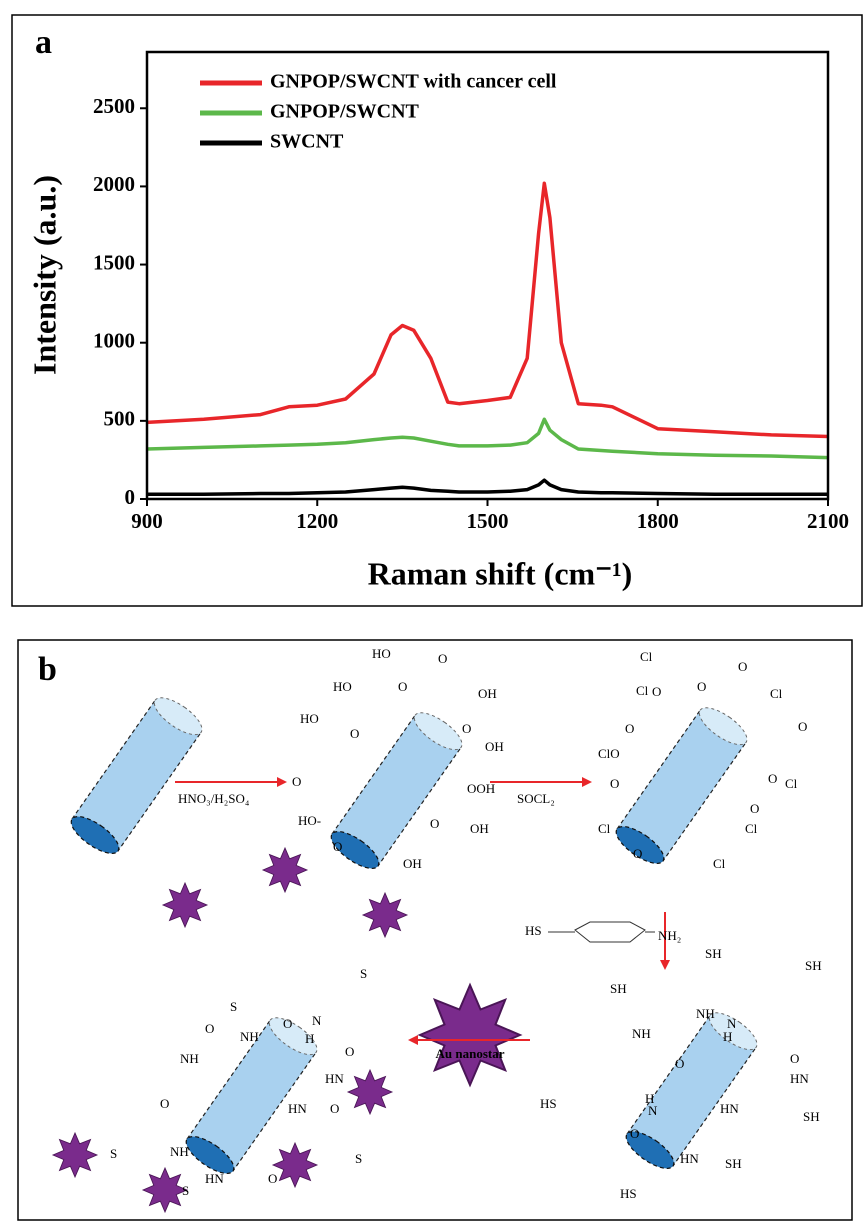  Describe the element at coordinates (413, 82) in the screenshot. I see `legend-label: GNPOP/SWCNT with cancer cell` at that location.